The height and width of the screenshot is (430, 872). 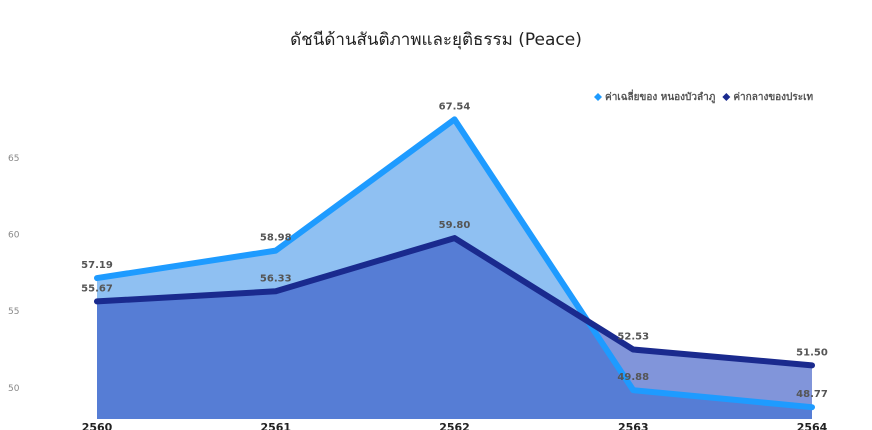 What do you see at coordinates (454, 425) in the screenshot?
I see `x-tick-label: 2562` at bounding box center [454, 425].